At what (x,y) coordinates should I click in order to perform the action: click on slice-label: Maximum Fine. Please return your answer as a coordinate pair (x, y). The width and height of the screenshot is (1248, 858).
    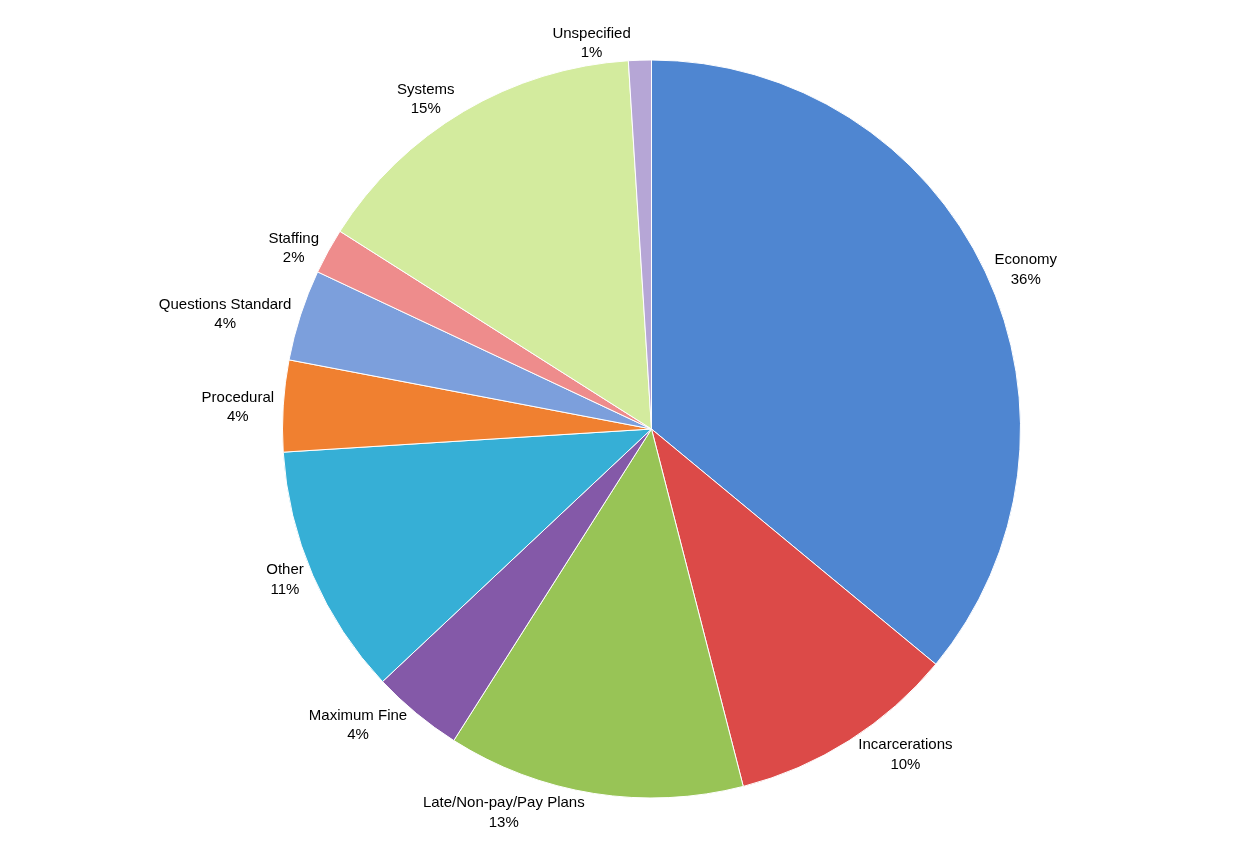
    Looking at the image, I should click on (358, 714).